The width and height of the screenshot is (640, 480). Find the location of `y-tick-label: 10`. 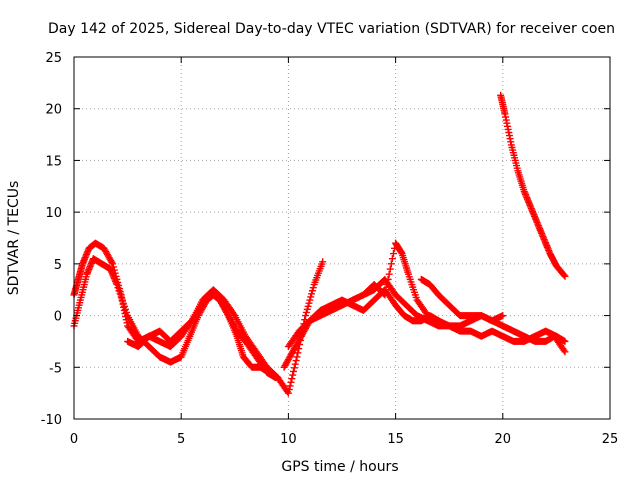

y-tick-label: 10 is located at coordinates (53, 213).